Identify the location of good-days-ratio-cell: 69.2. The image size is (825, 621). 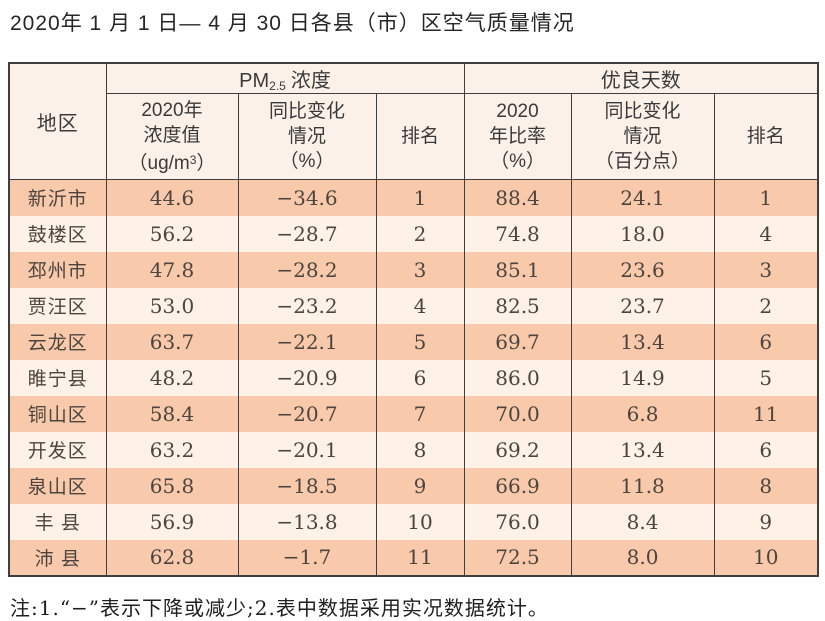
(517, 449).